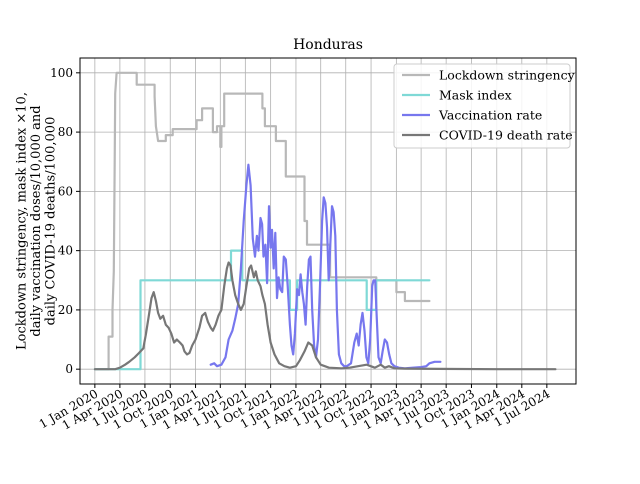 The height and width of the screenshot is (484, 640). Describe the element at coordinates (65, 251) in the screenshot. I see `y-tick-label: 40` at that location.